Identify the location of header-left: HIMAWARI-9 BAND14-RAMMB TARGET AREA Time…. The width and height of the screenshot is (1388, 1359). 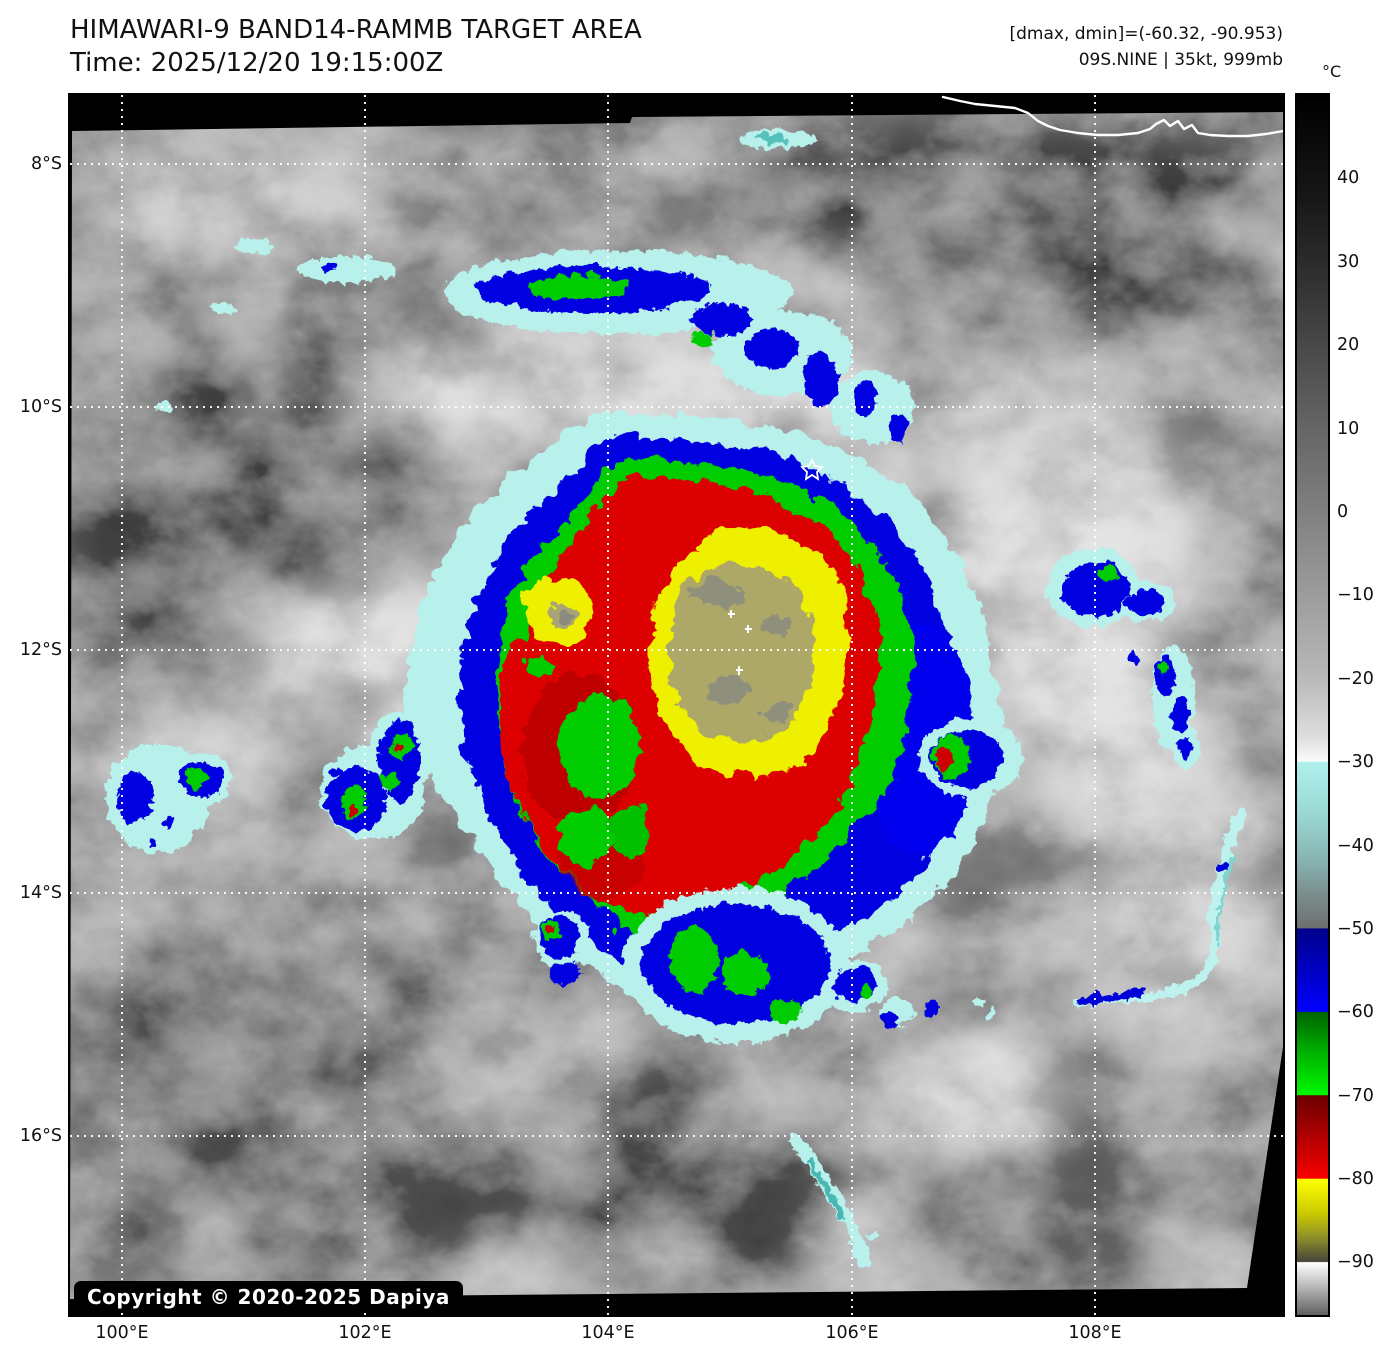
(356, 47).